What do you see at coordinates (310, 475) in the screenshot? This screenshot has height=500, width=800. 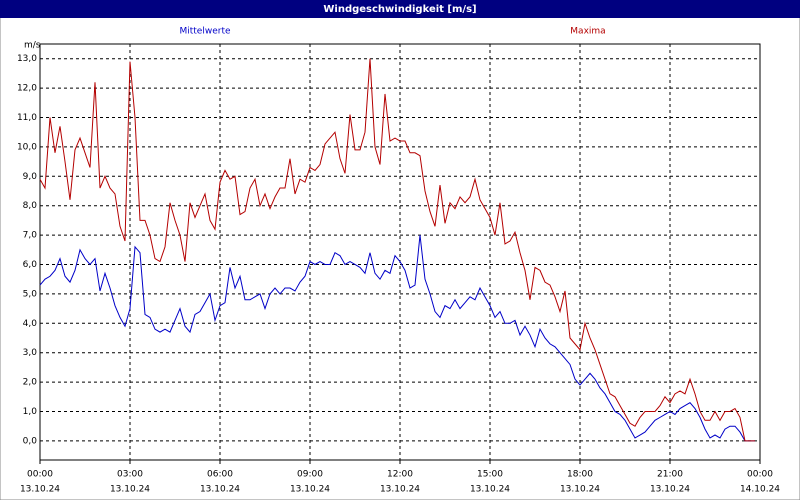 I see `x-tick-label: 09:00` at bounding box center [310, 475].